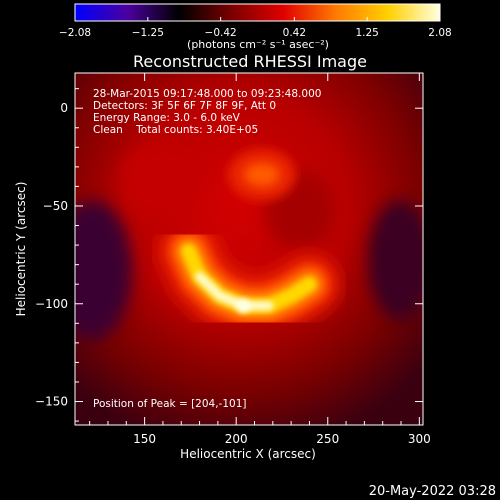 The height and width of the screenshot is (500, 500). I want to click on y-tick-label: 0, so click(64, 108).